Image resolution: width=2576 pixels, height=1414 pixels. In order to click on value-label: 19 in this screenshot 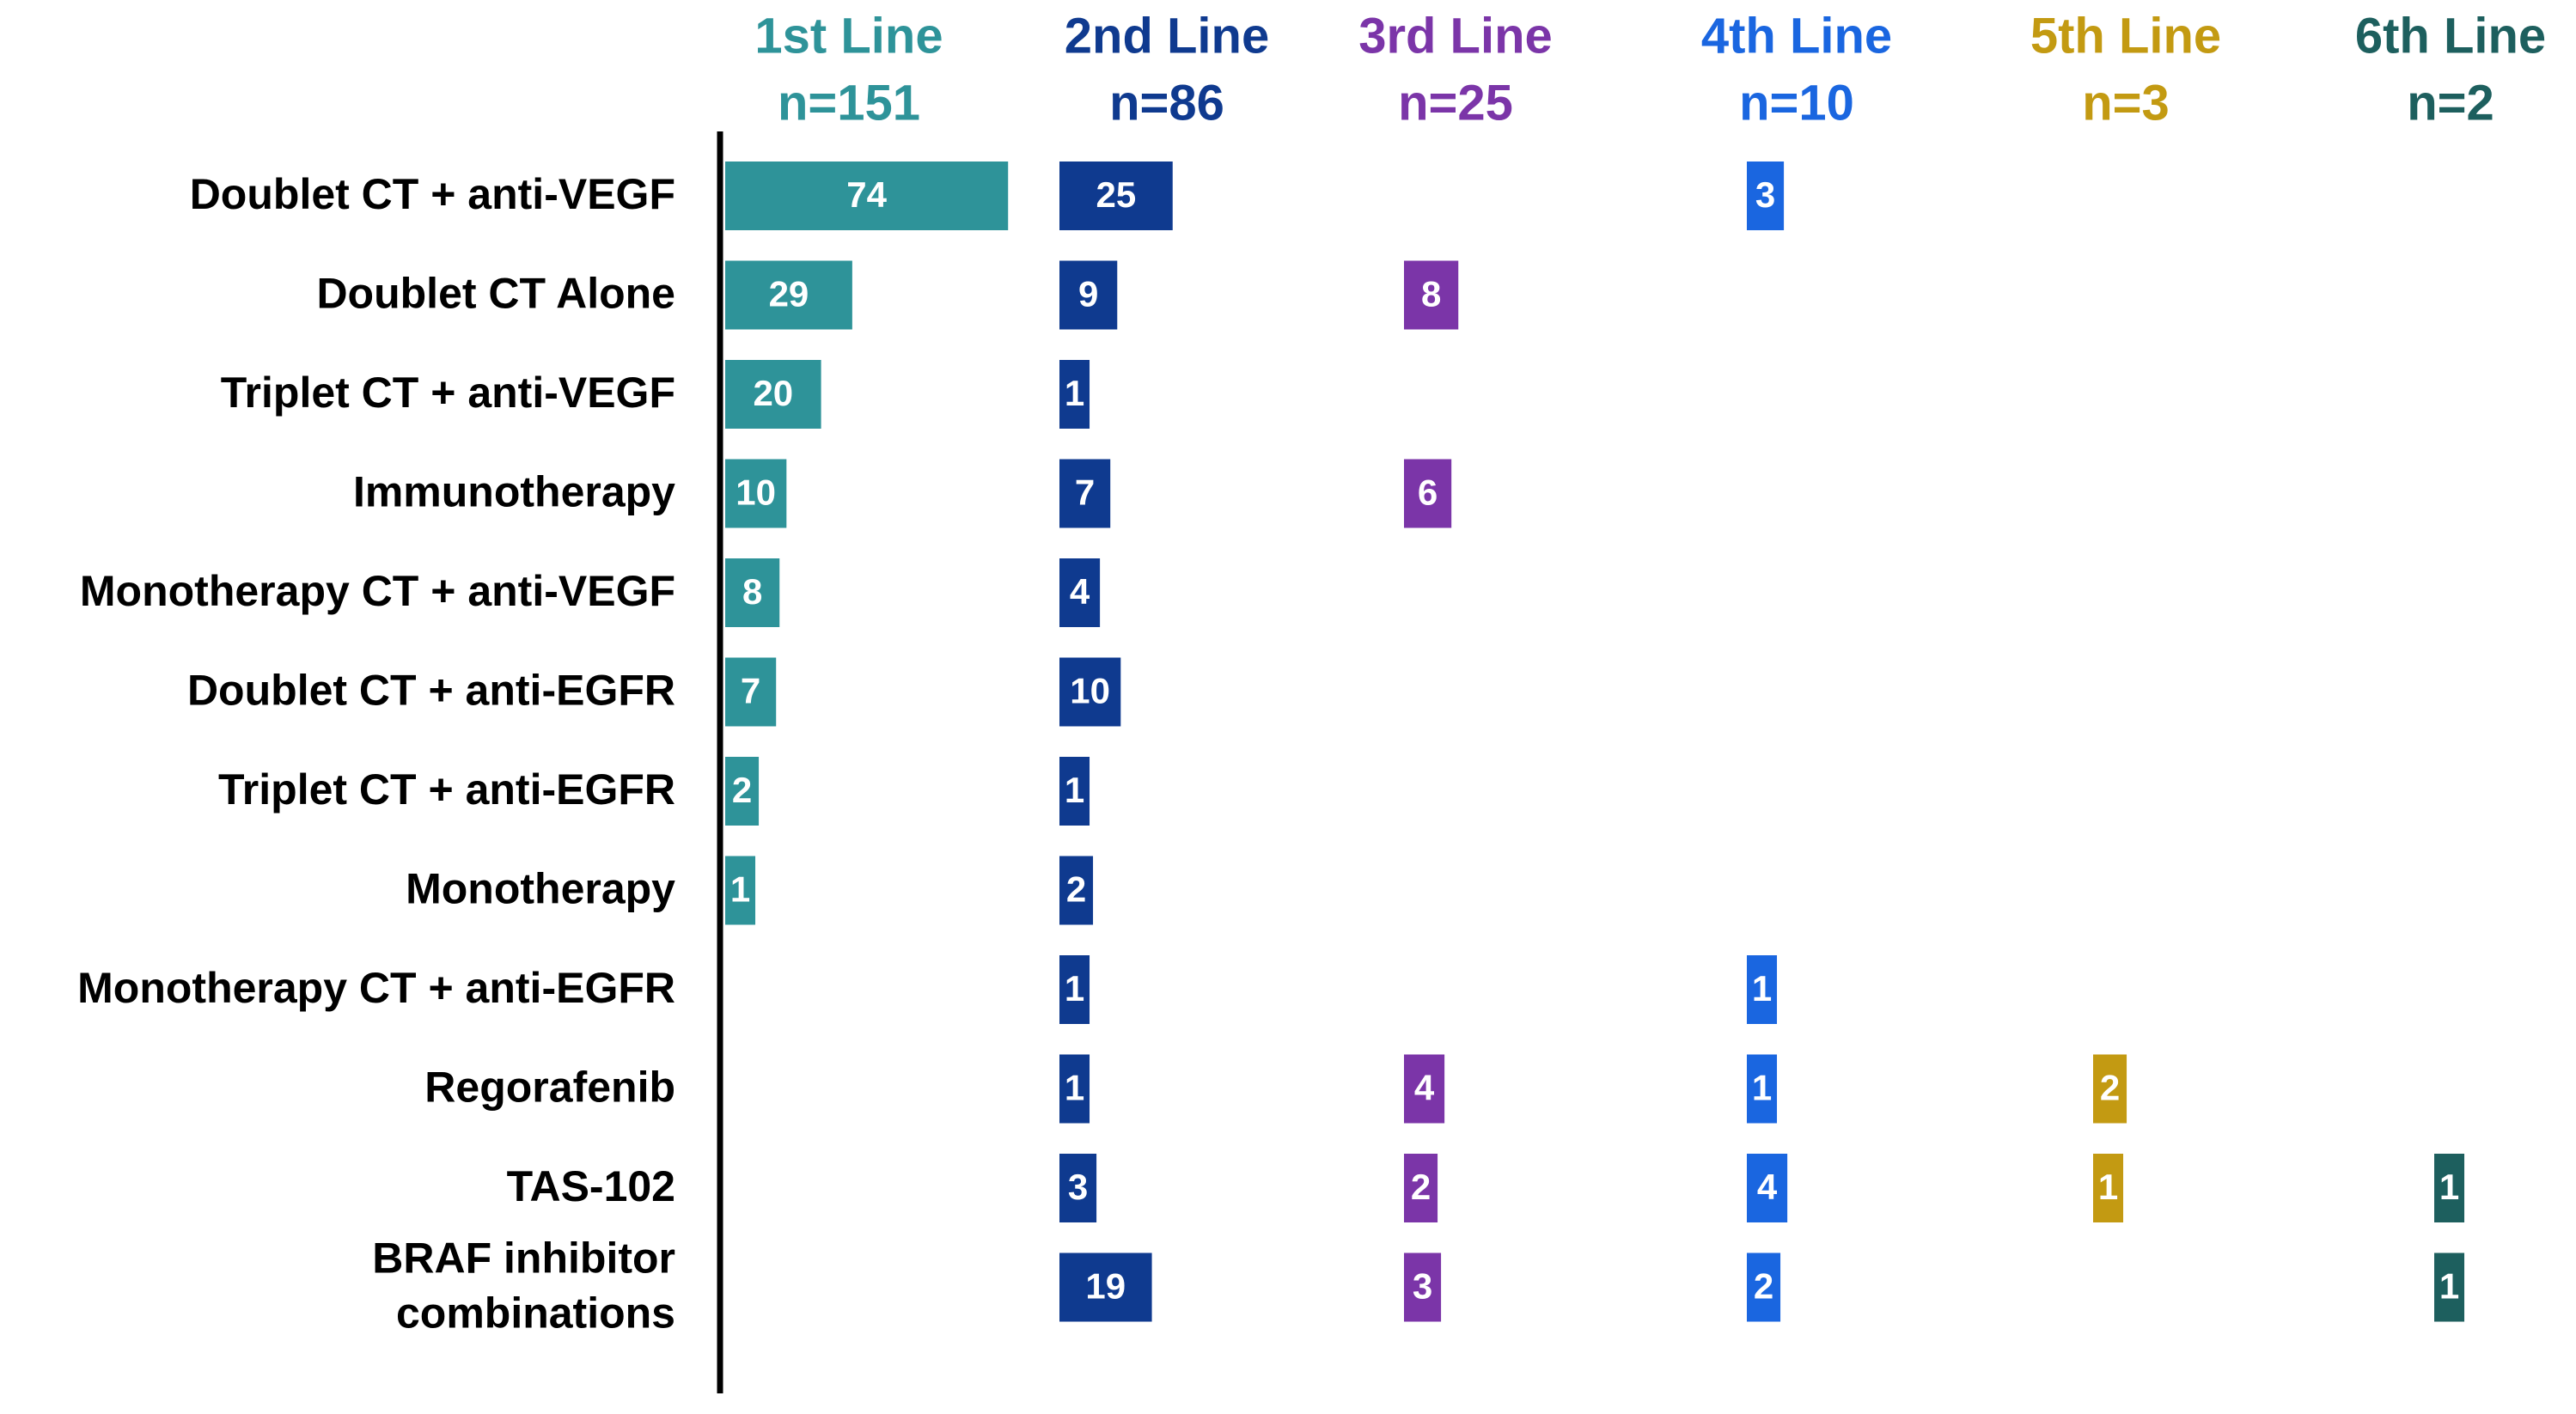, I will do `click(1105, 1286)`.